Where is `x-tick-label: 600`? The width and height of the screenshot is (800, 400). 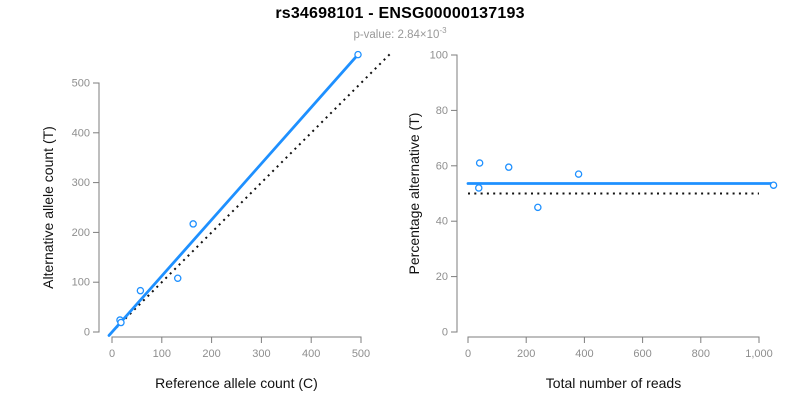 x-tick-label: 600 is located at coordinates (642, 354).